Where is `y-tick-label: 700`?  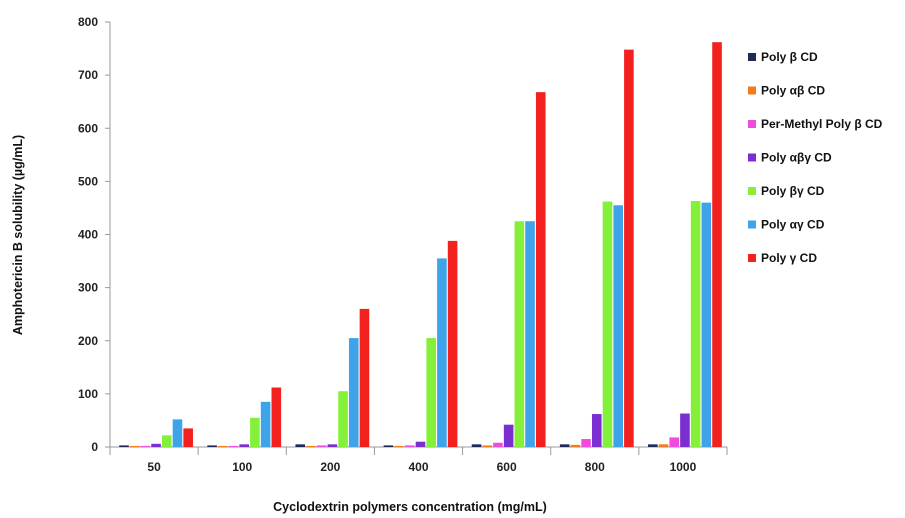
y-tick-label: 700 is located at coordinates (88, 75).